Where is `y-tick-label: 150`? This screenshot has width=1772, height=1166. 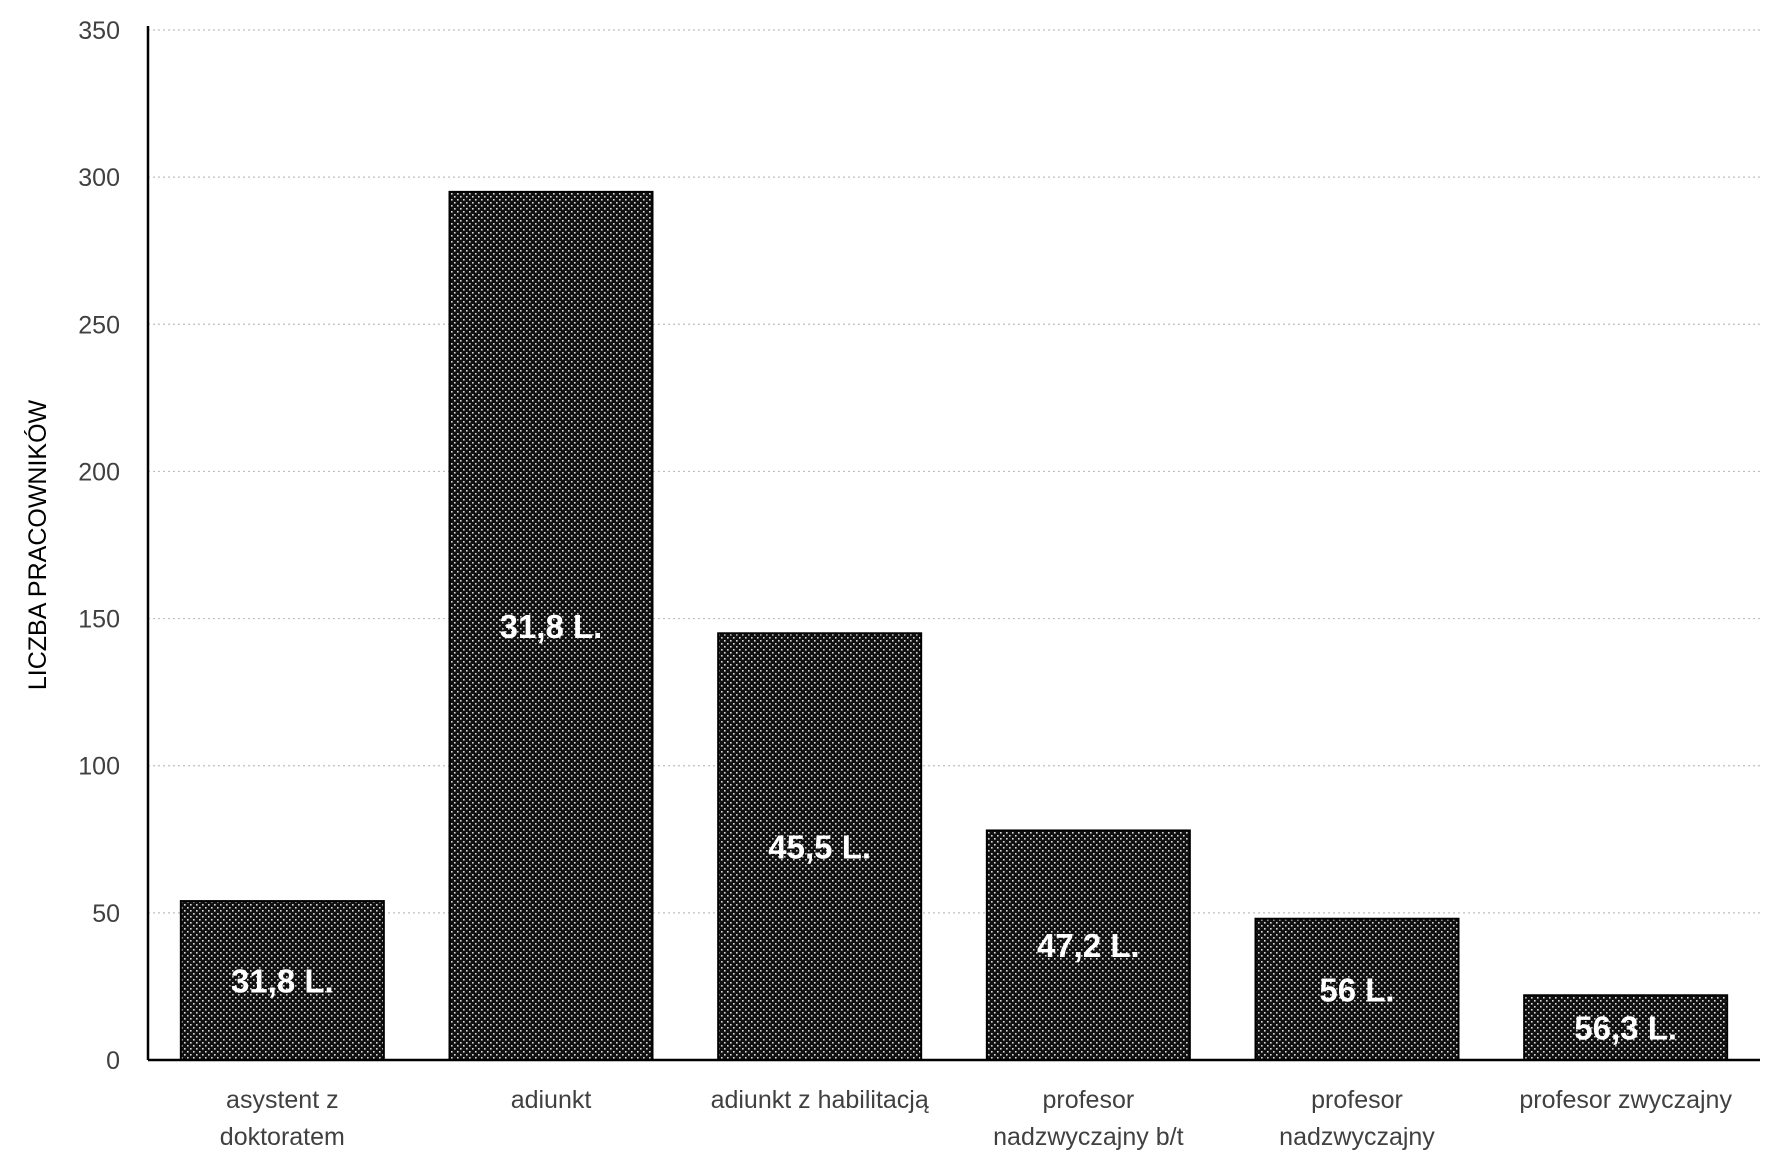 y-tick-label: 150 is located at coordinates (99, 620).